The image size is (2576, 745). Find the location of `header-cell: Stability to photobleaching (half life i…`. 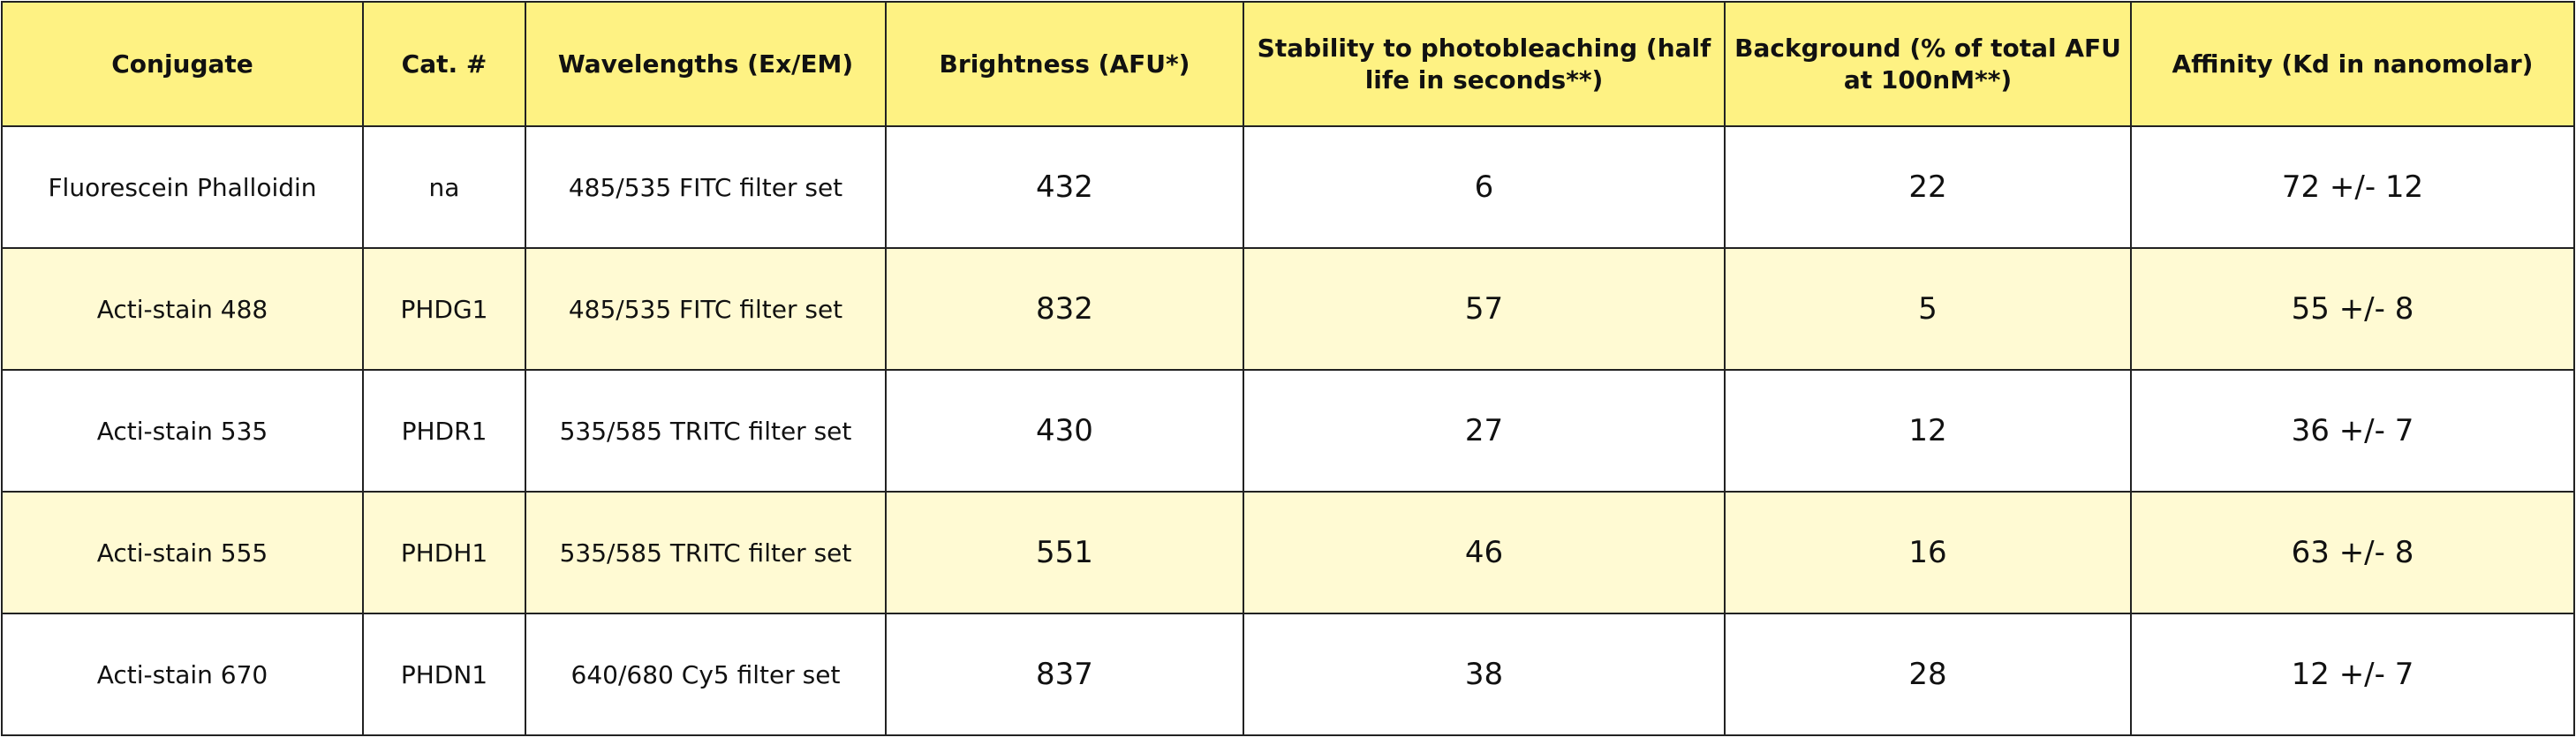

header-cell: Stability to photobleaching (half life i… is located at coordinates (1484, 64).